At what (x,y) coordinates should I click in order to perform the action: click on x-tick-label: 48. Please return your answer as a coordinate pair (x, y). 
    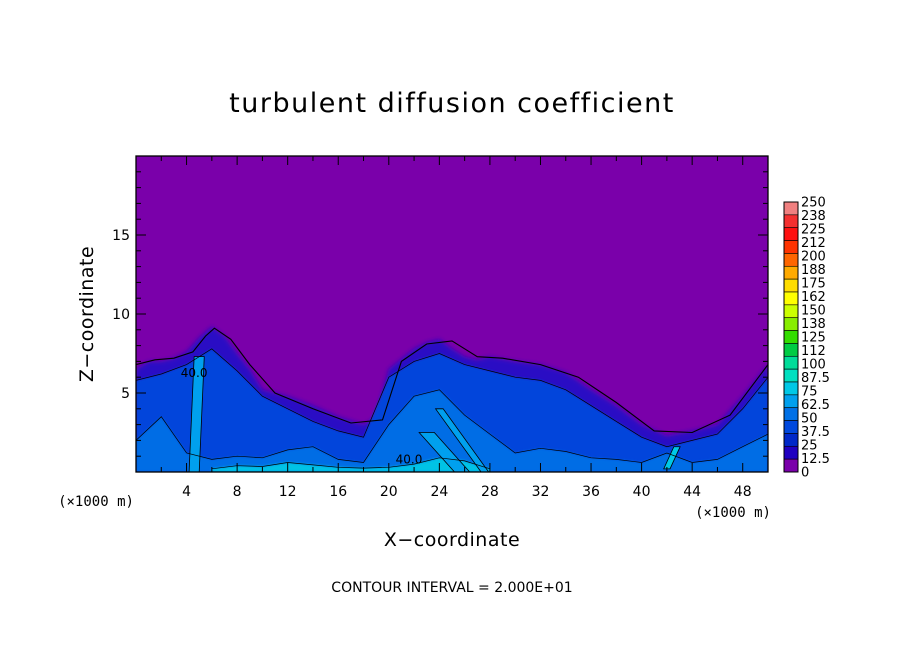
    Looking at the image, I should click on (743, 492).